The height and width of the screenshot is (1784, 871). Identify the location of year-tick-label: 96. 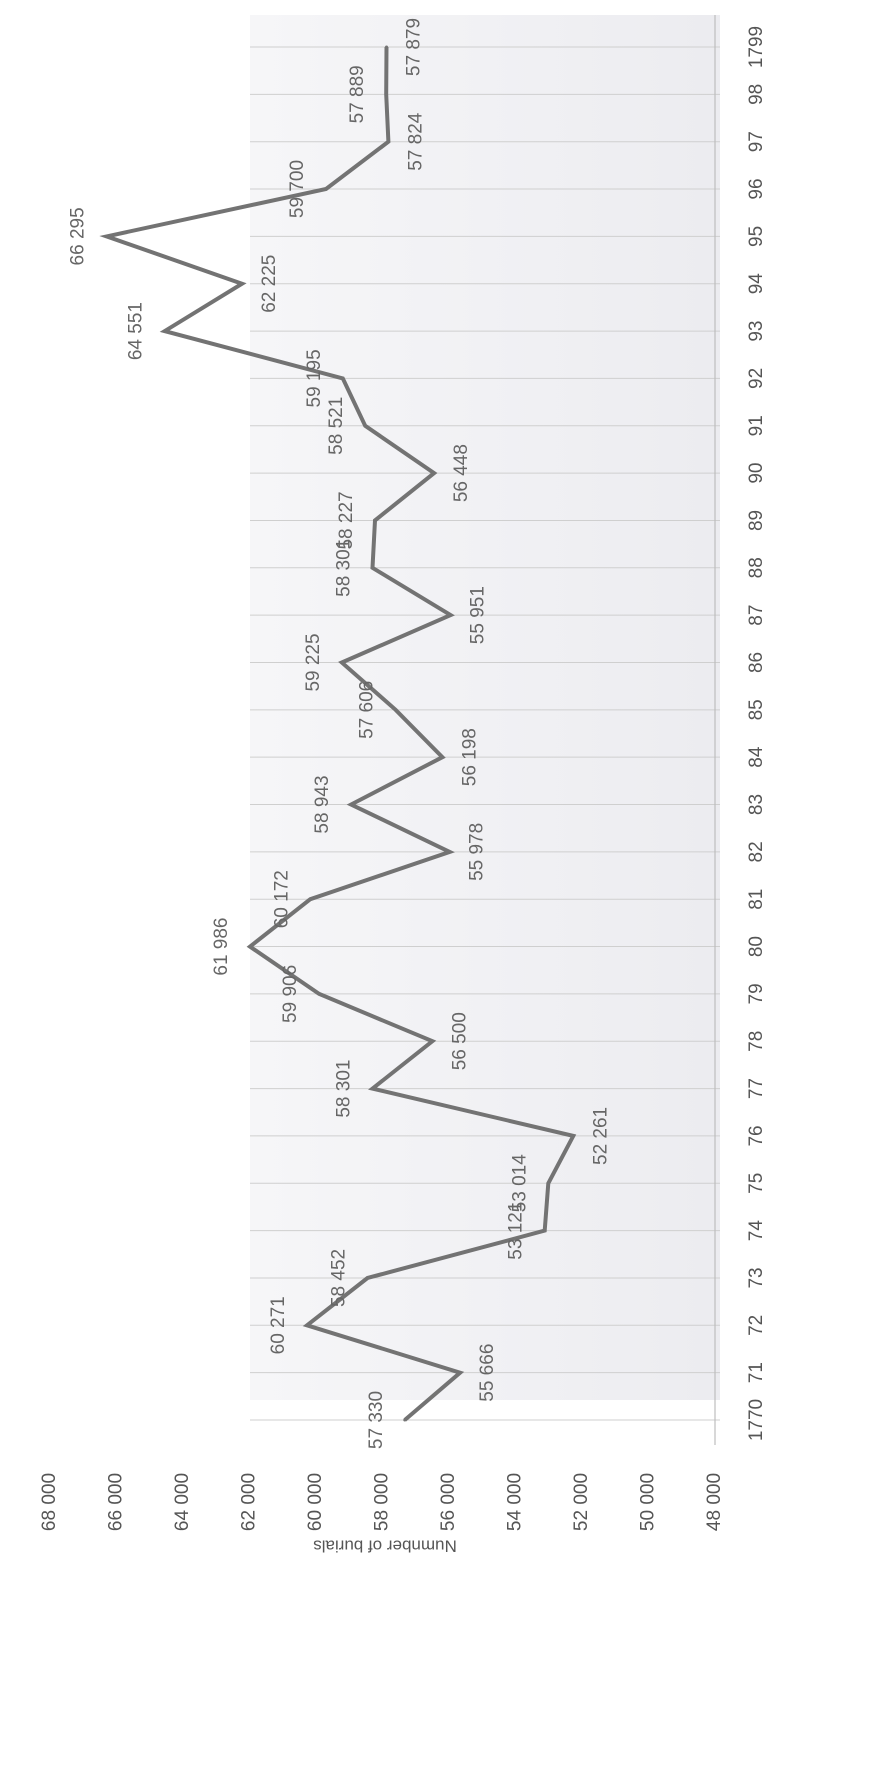
(756, 188).